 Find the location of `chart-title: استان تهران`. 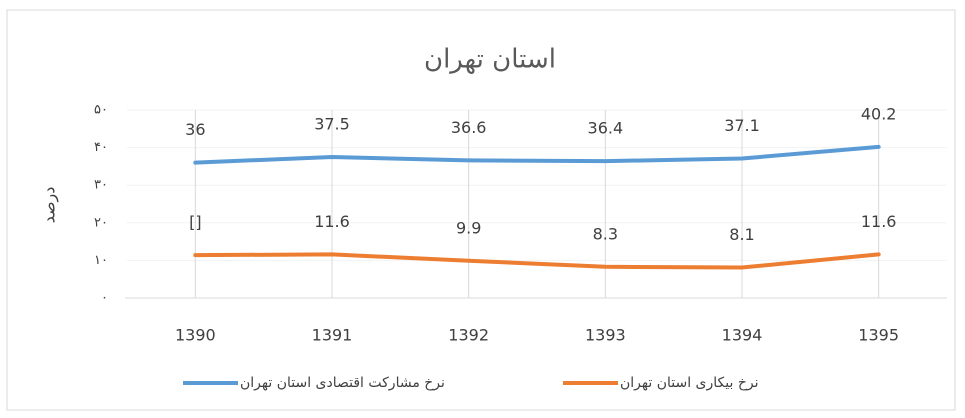

chart-title: استان تهران is located at coordinates (490, 60).